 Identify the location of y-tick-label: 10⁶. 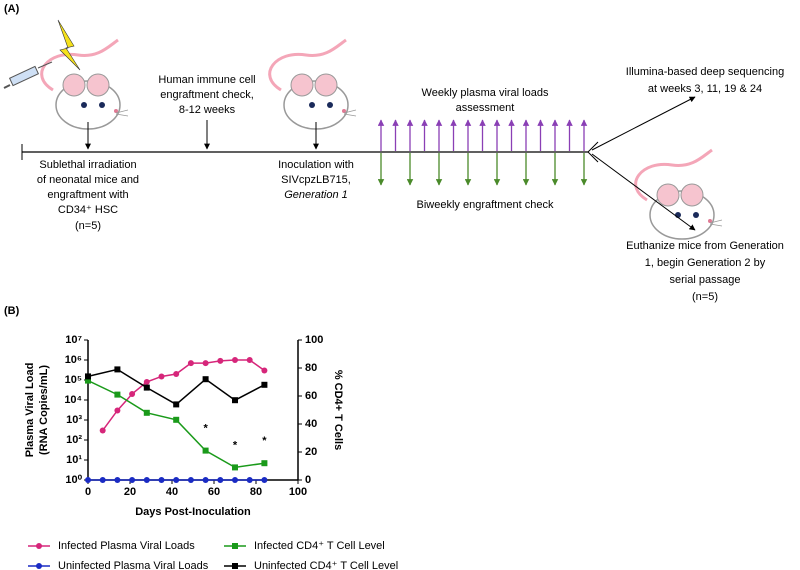
(73, 360).